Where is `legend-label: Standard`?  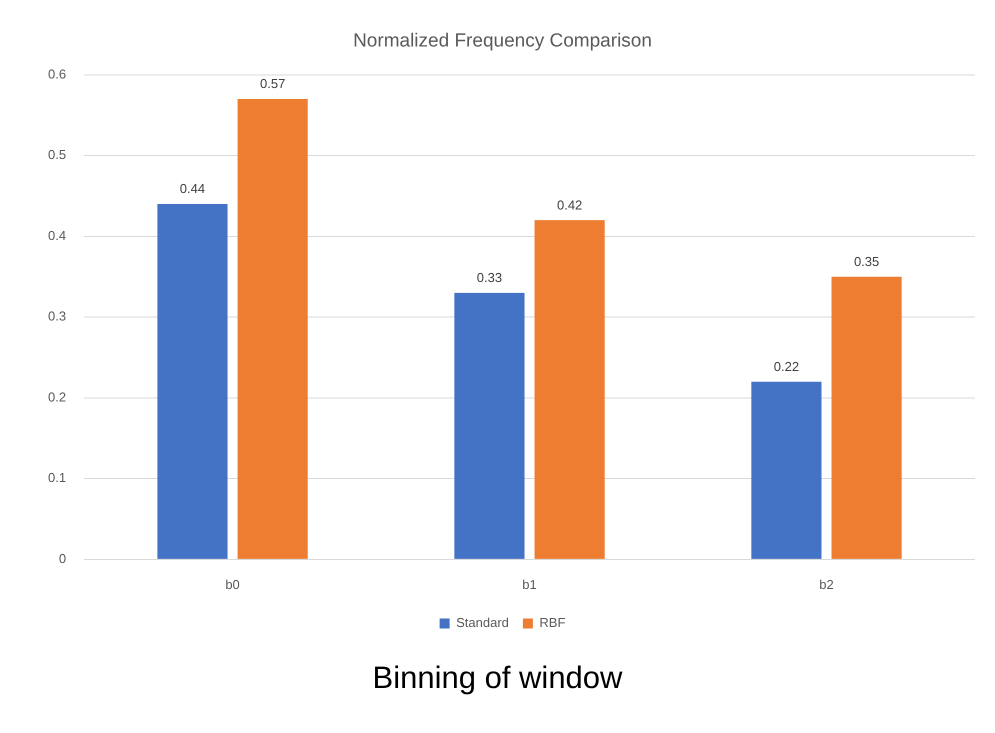
legend-label: Standard is located at coordinates (482, 622).